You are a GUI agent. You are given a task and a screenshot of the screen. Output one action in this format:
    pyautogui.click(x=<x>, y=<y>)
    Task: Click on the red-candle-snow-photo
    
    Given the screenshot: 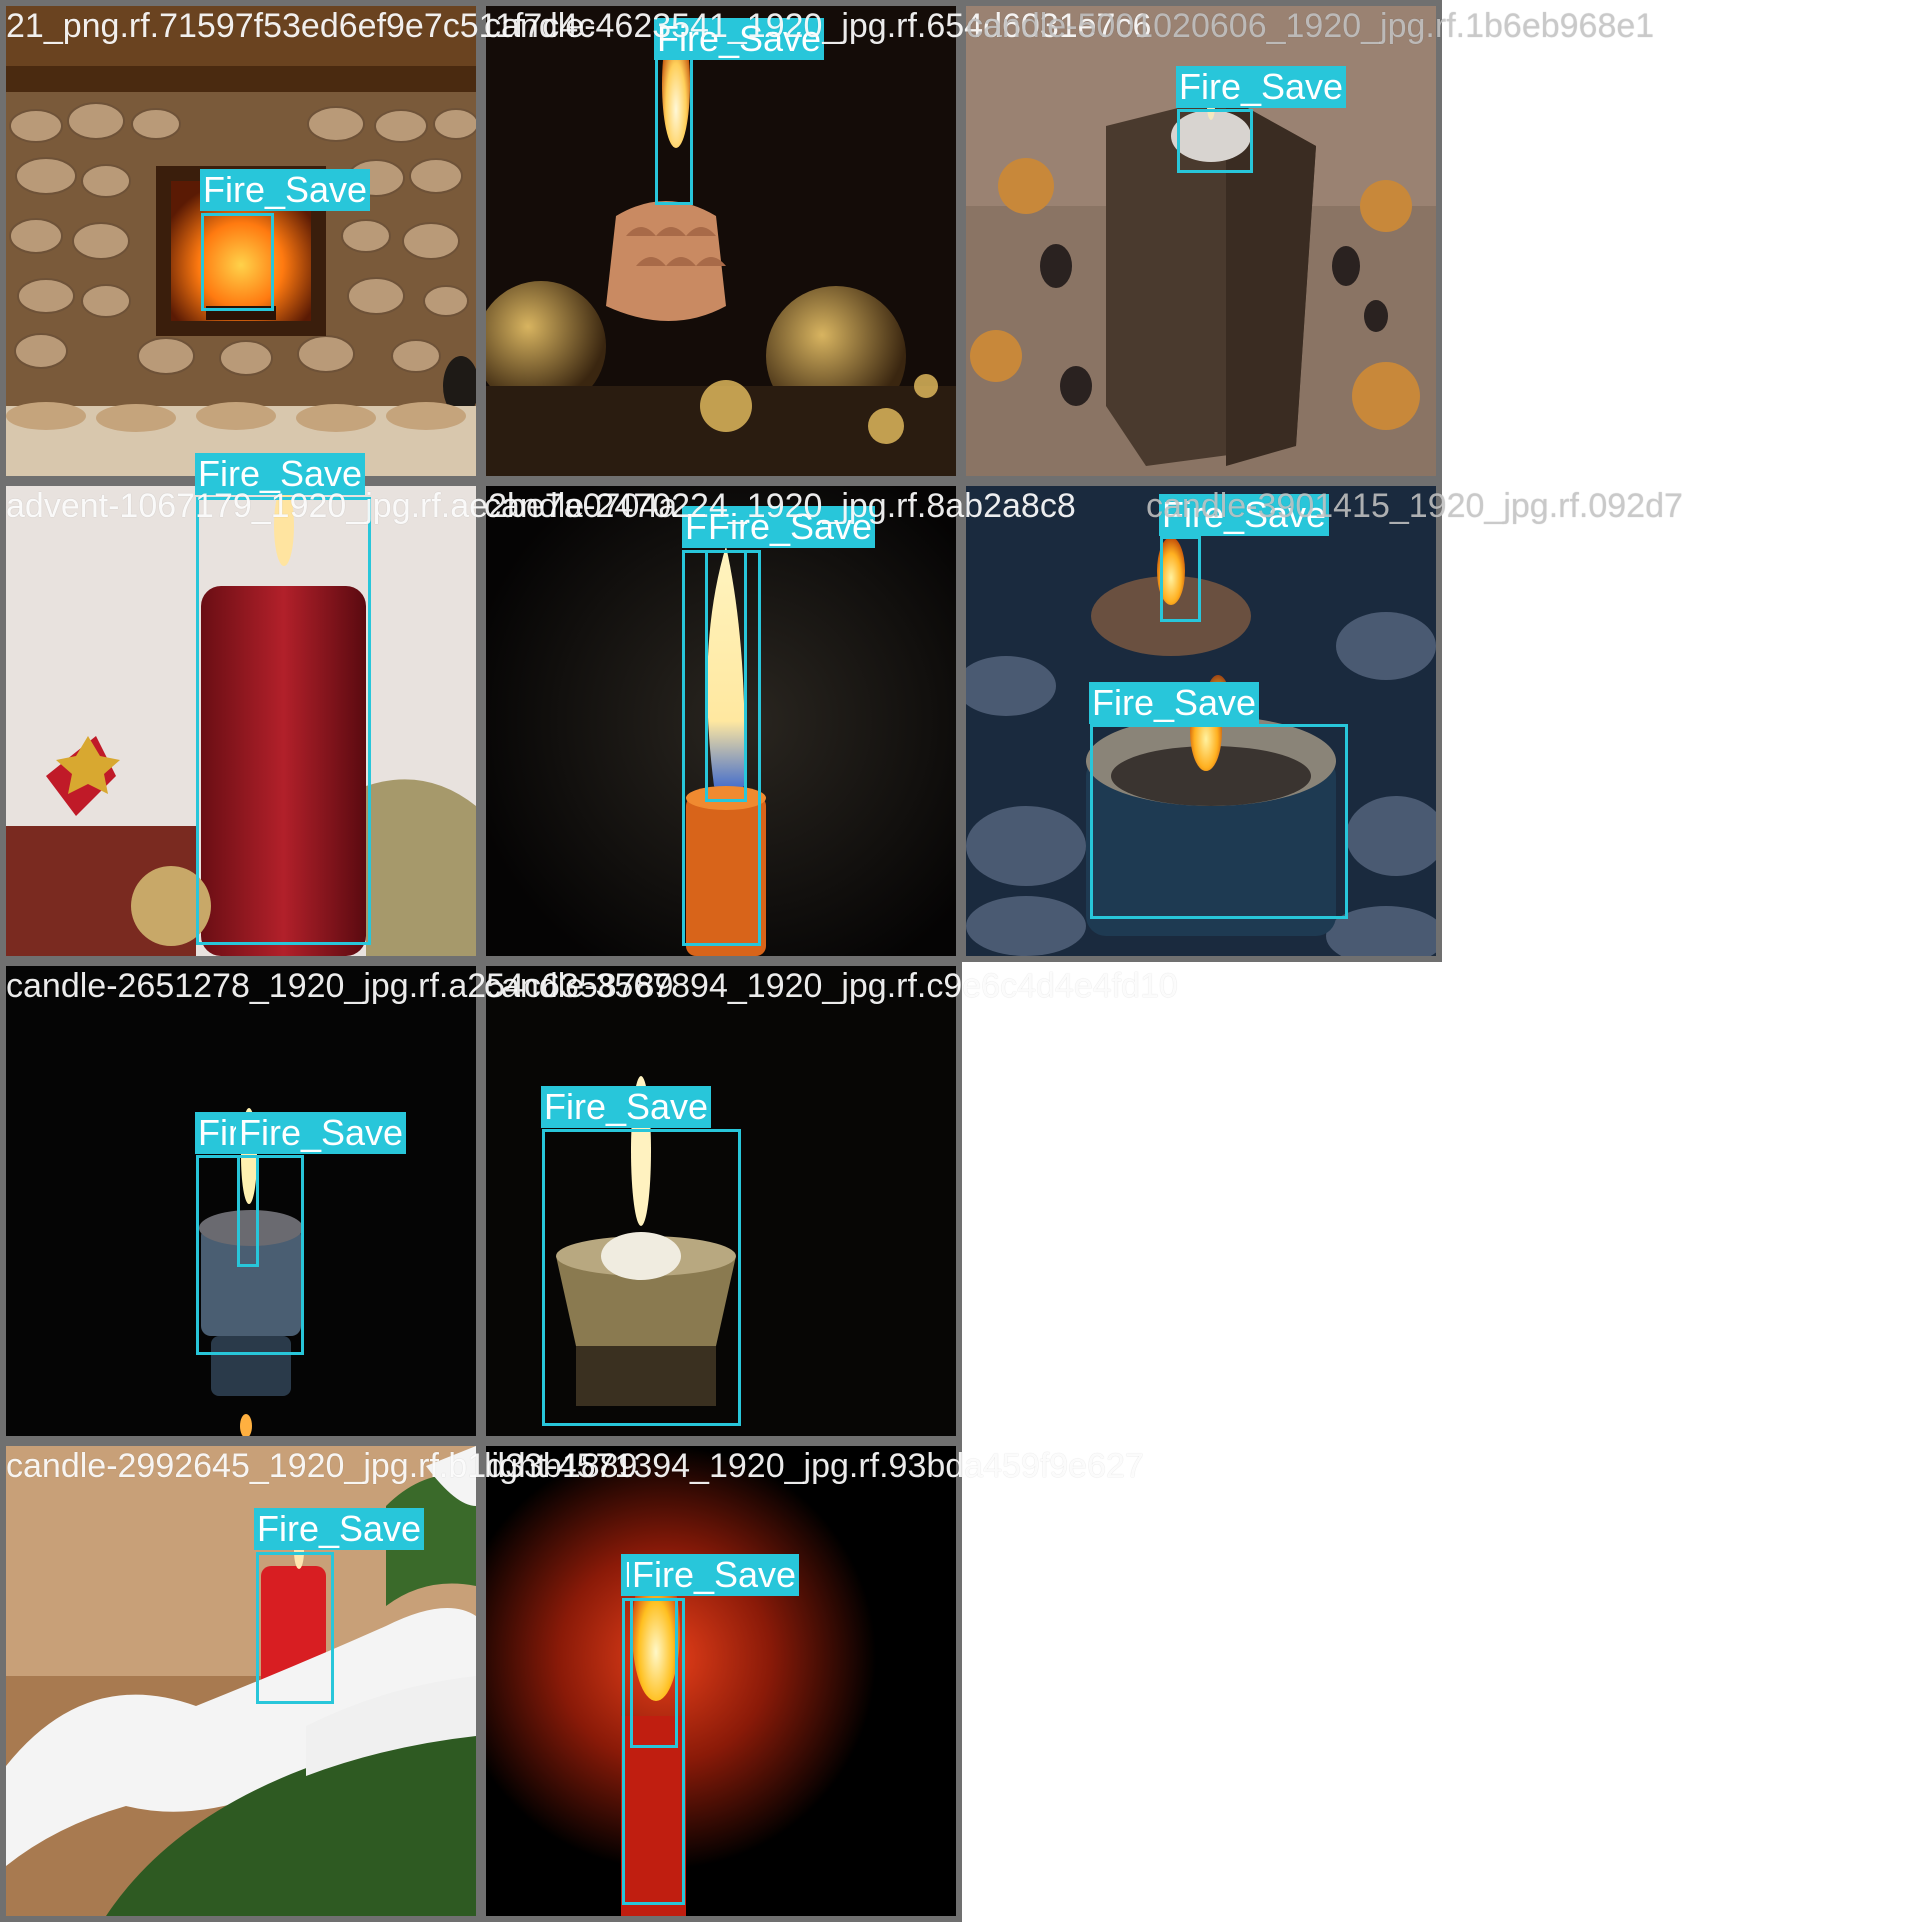 What is the action you would take?
    pyautogui.click(x=241, y=1681)
    